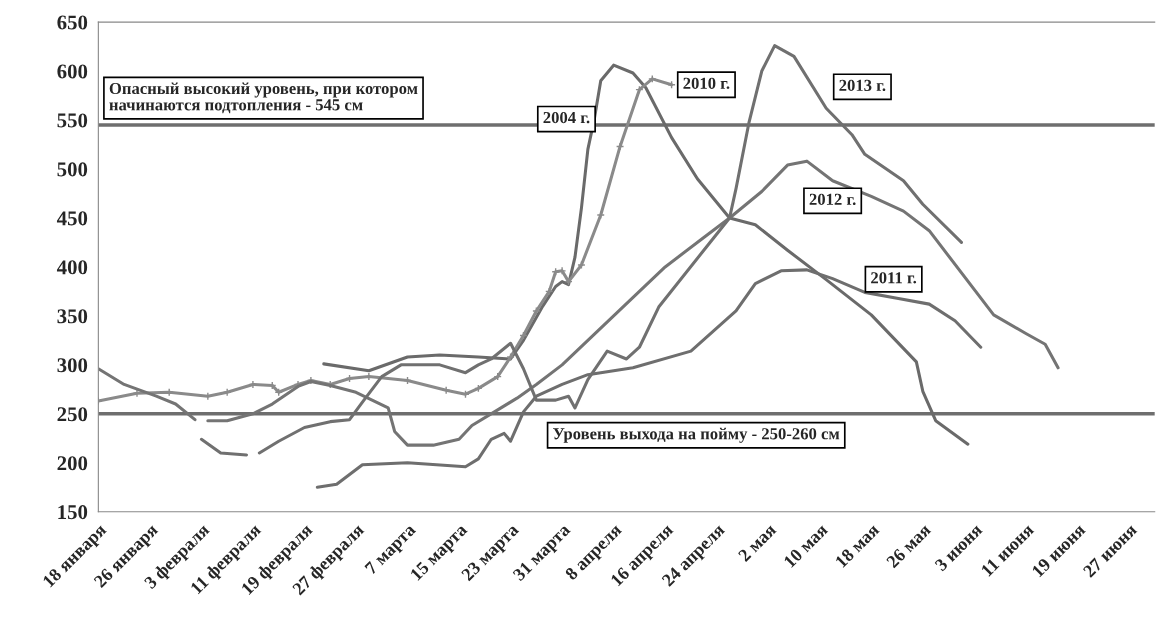  I want to click on y-tick-label: 450, so click(72, 218).